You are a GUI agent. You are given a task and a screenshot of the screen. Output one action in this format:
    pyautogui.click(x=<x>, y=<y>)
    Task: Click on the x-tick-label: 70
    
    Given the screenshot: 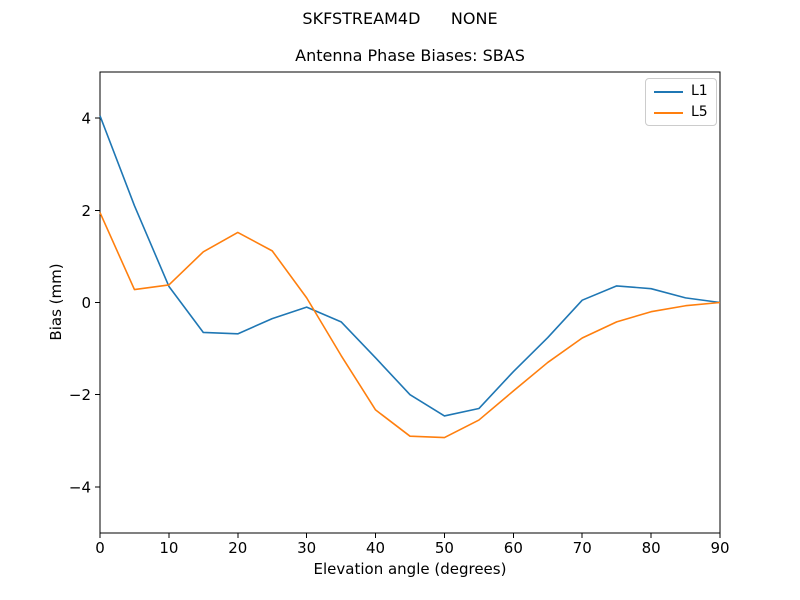 What is the action you would take?
    pyautogui.click(x=582, y=548)
    